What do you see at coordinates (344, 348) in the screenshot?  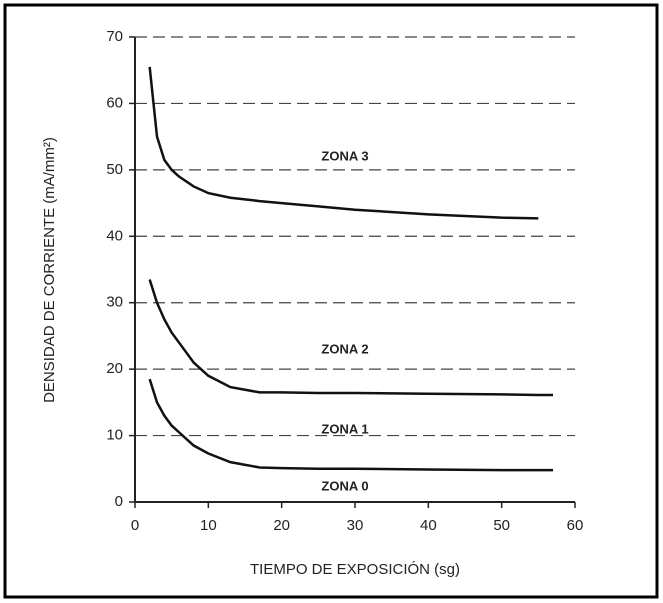 I see `zone-label: ZONA 2` at bounding box center [344, 348].